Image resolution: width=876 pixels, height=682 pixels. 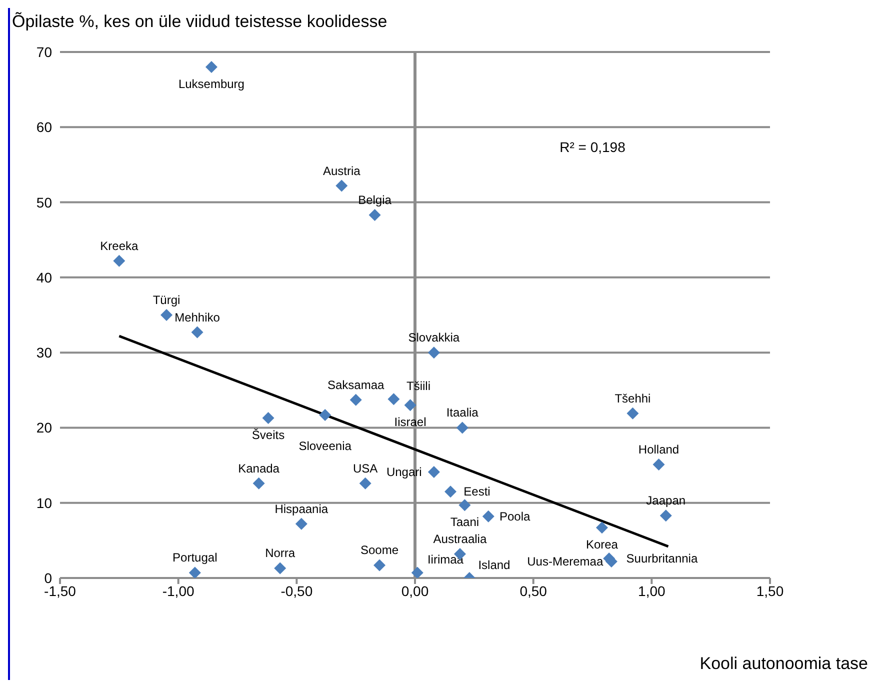 I want to click on data-label: Itaalia, so click(x=462, y=413).